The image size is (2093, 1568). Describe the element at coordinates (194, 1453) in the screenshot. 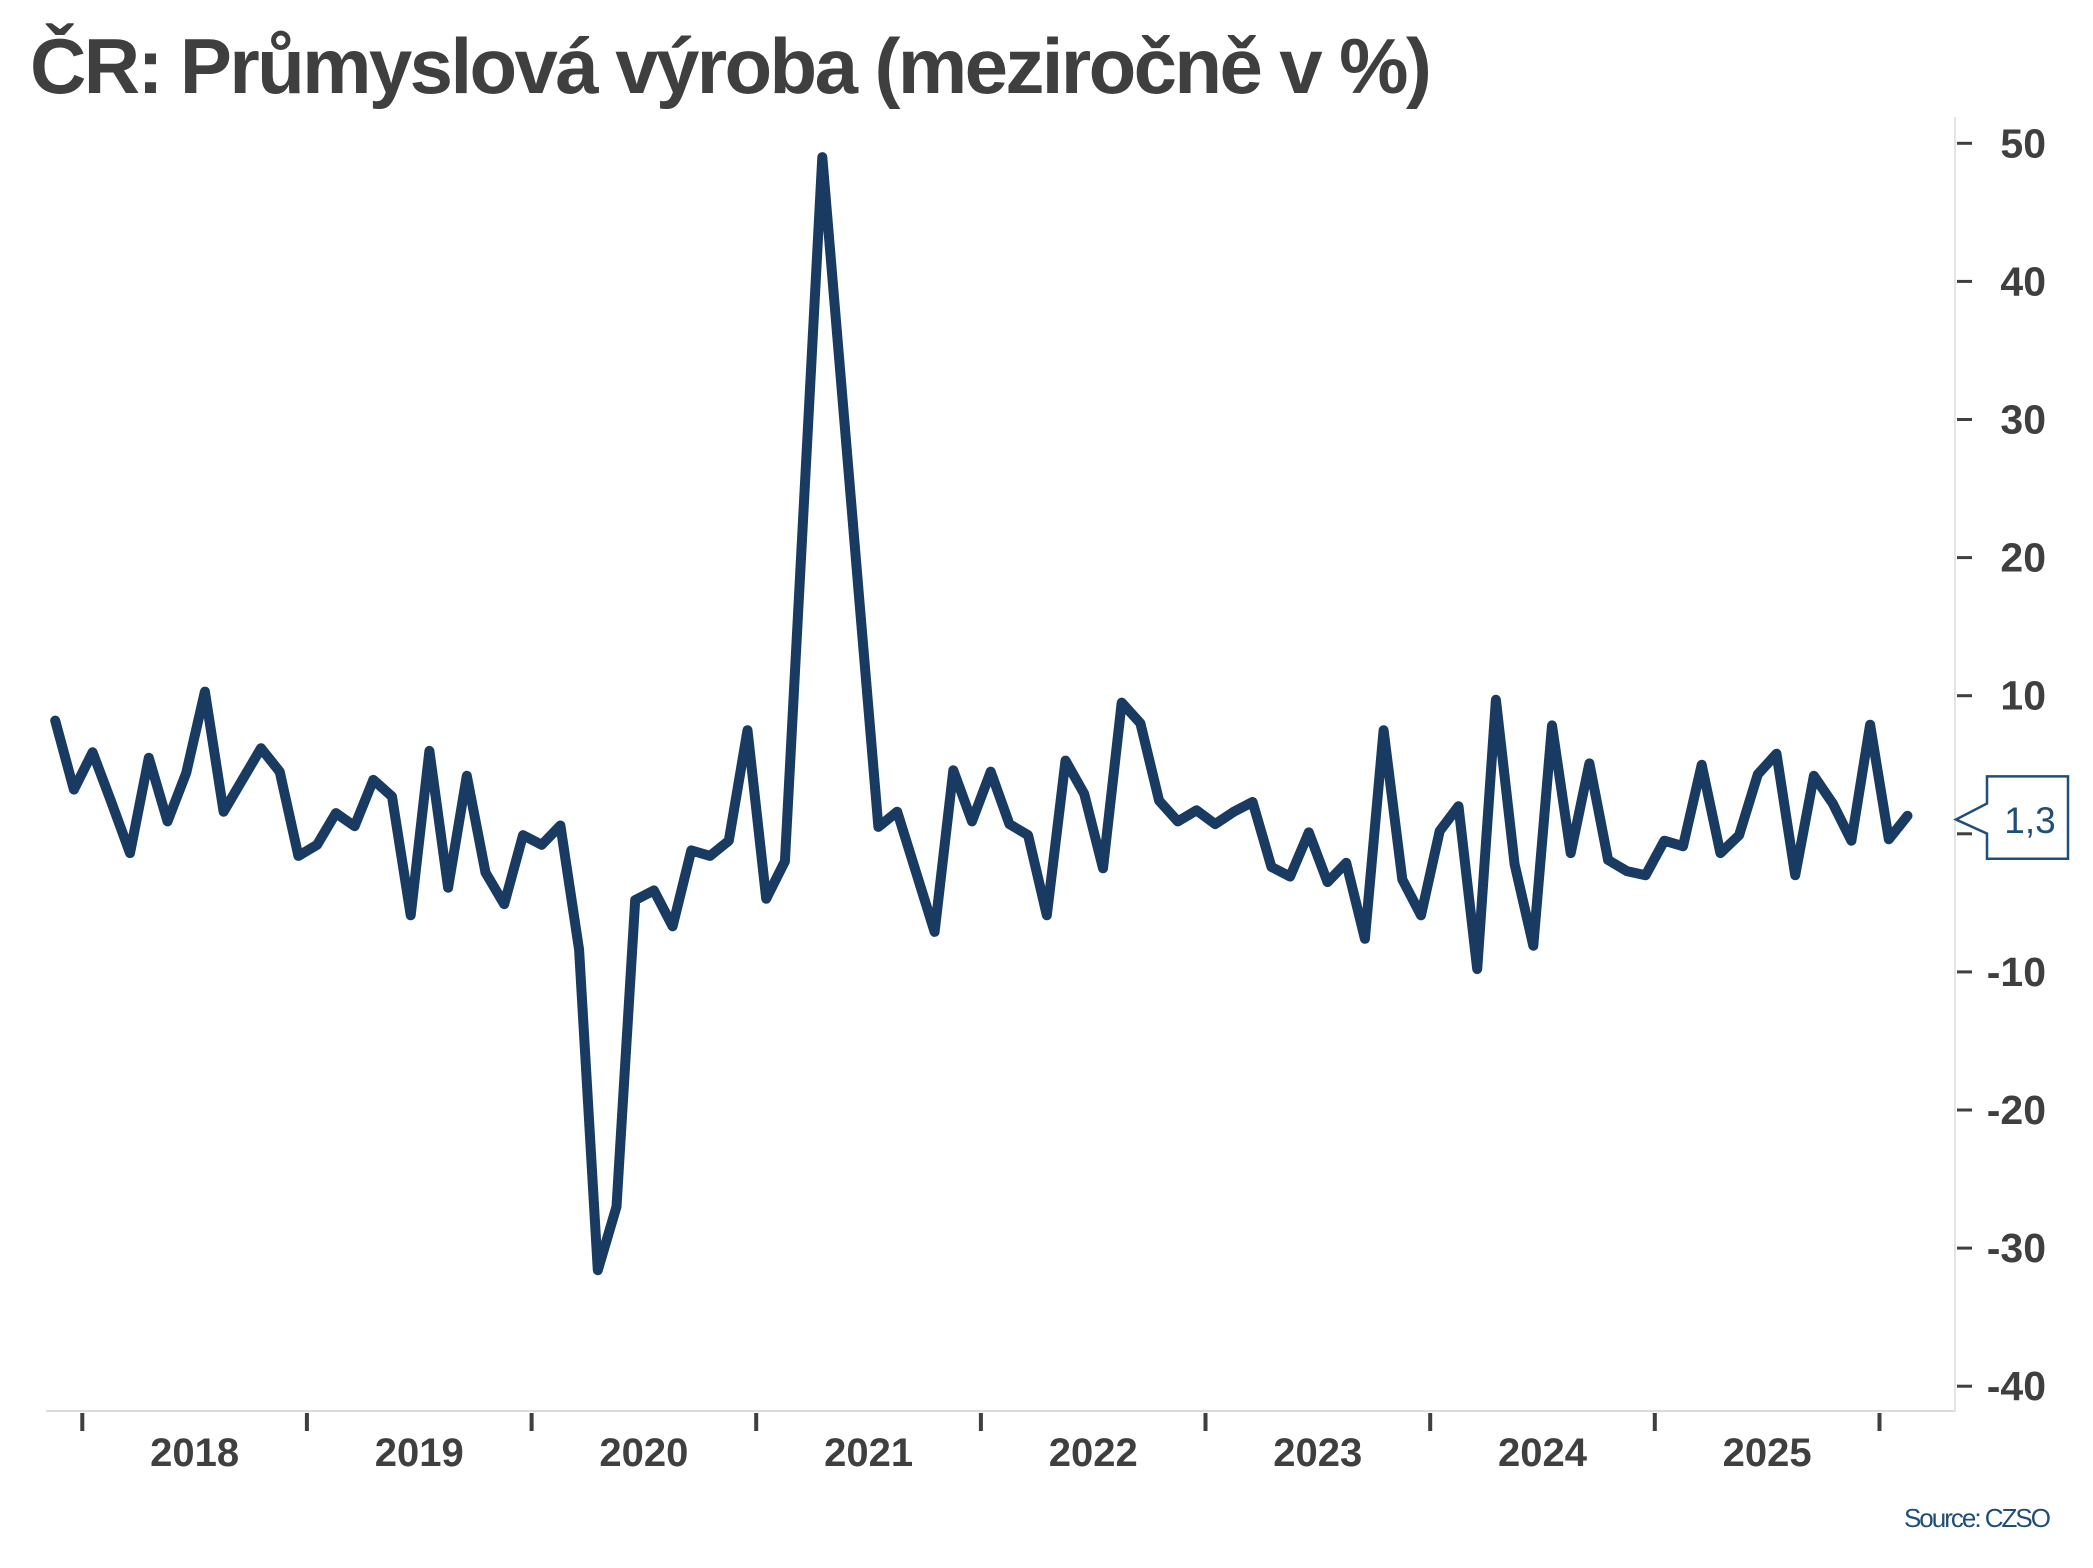

I see `svg-text: 2018` at that location.